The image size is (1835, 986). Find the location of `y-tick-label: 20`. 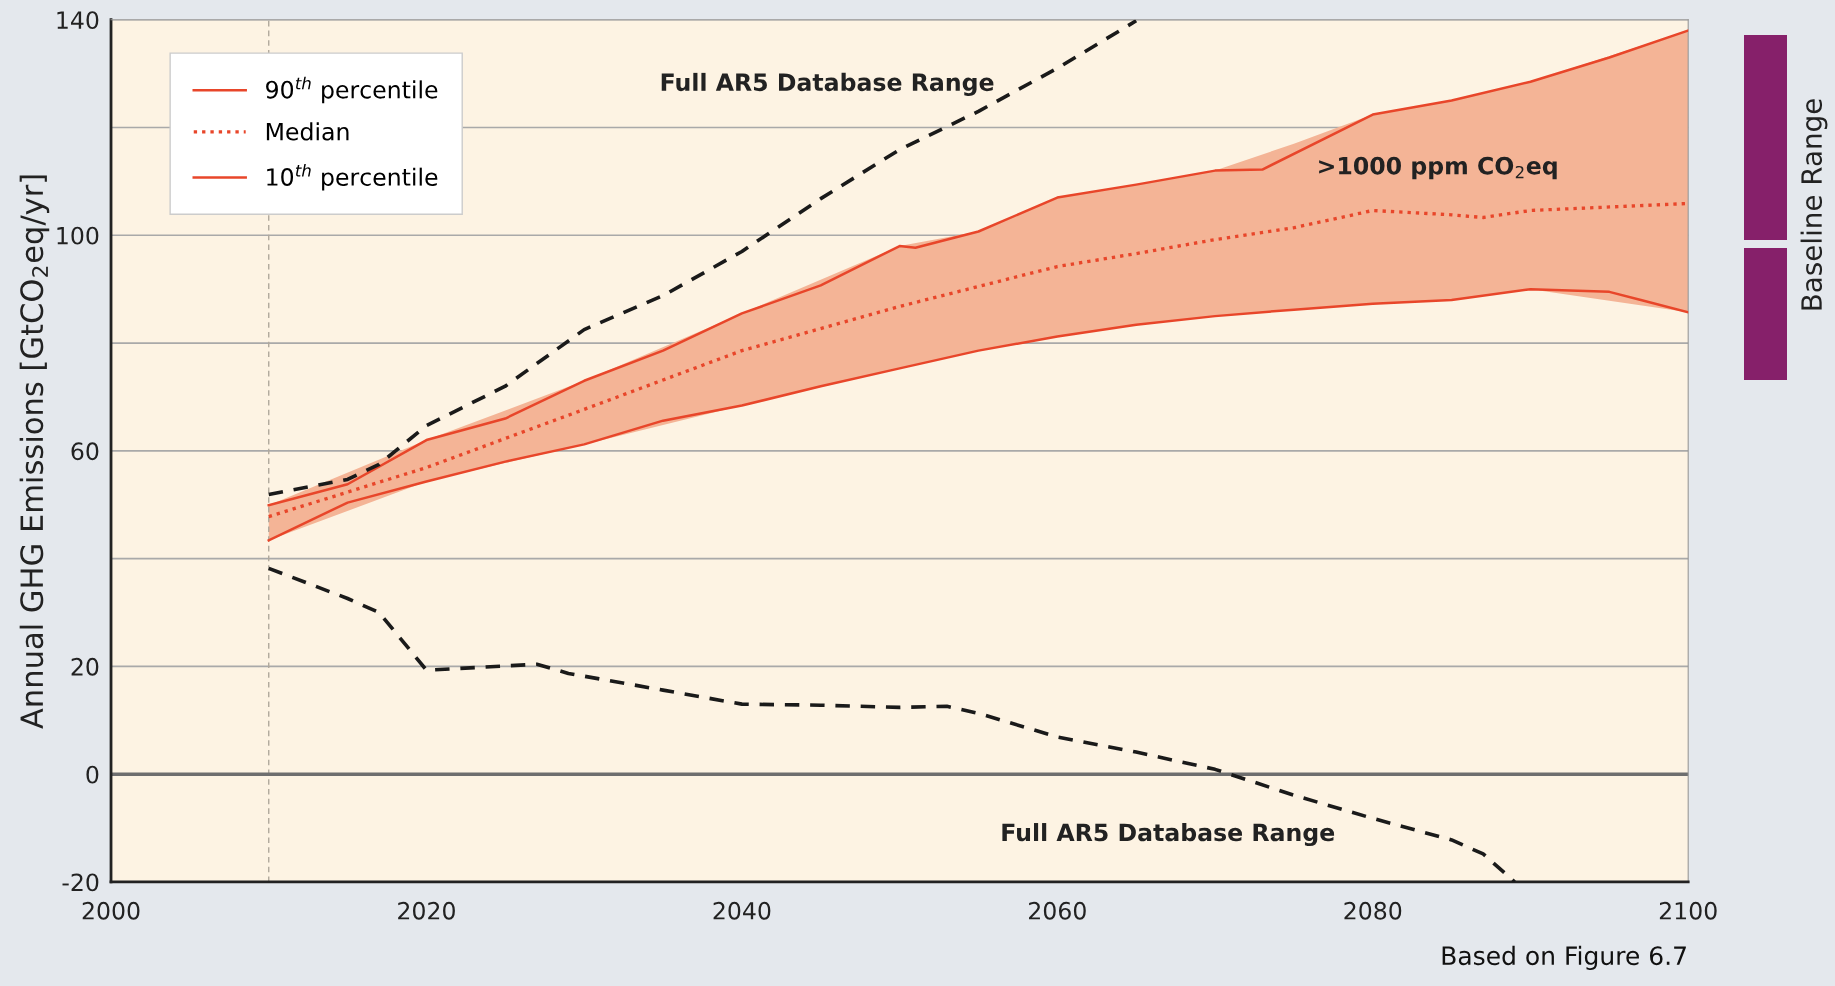

y-tick-label: 20 is located at coordinates (85, 666).